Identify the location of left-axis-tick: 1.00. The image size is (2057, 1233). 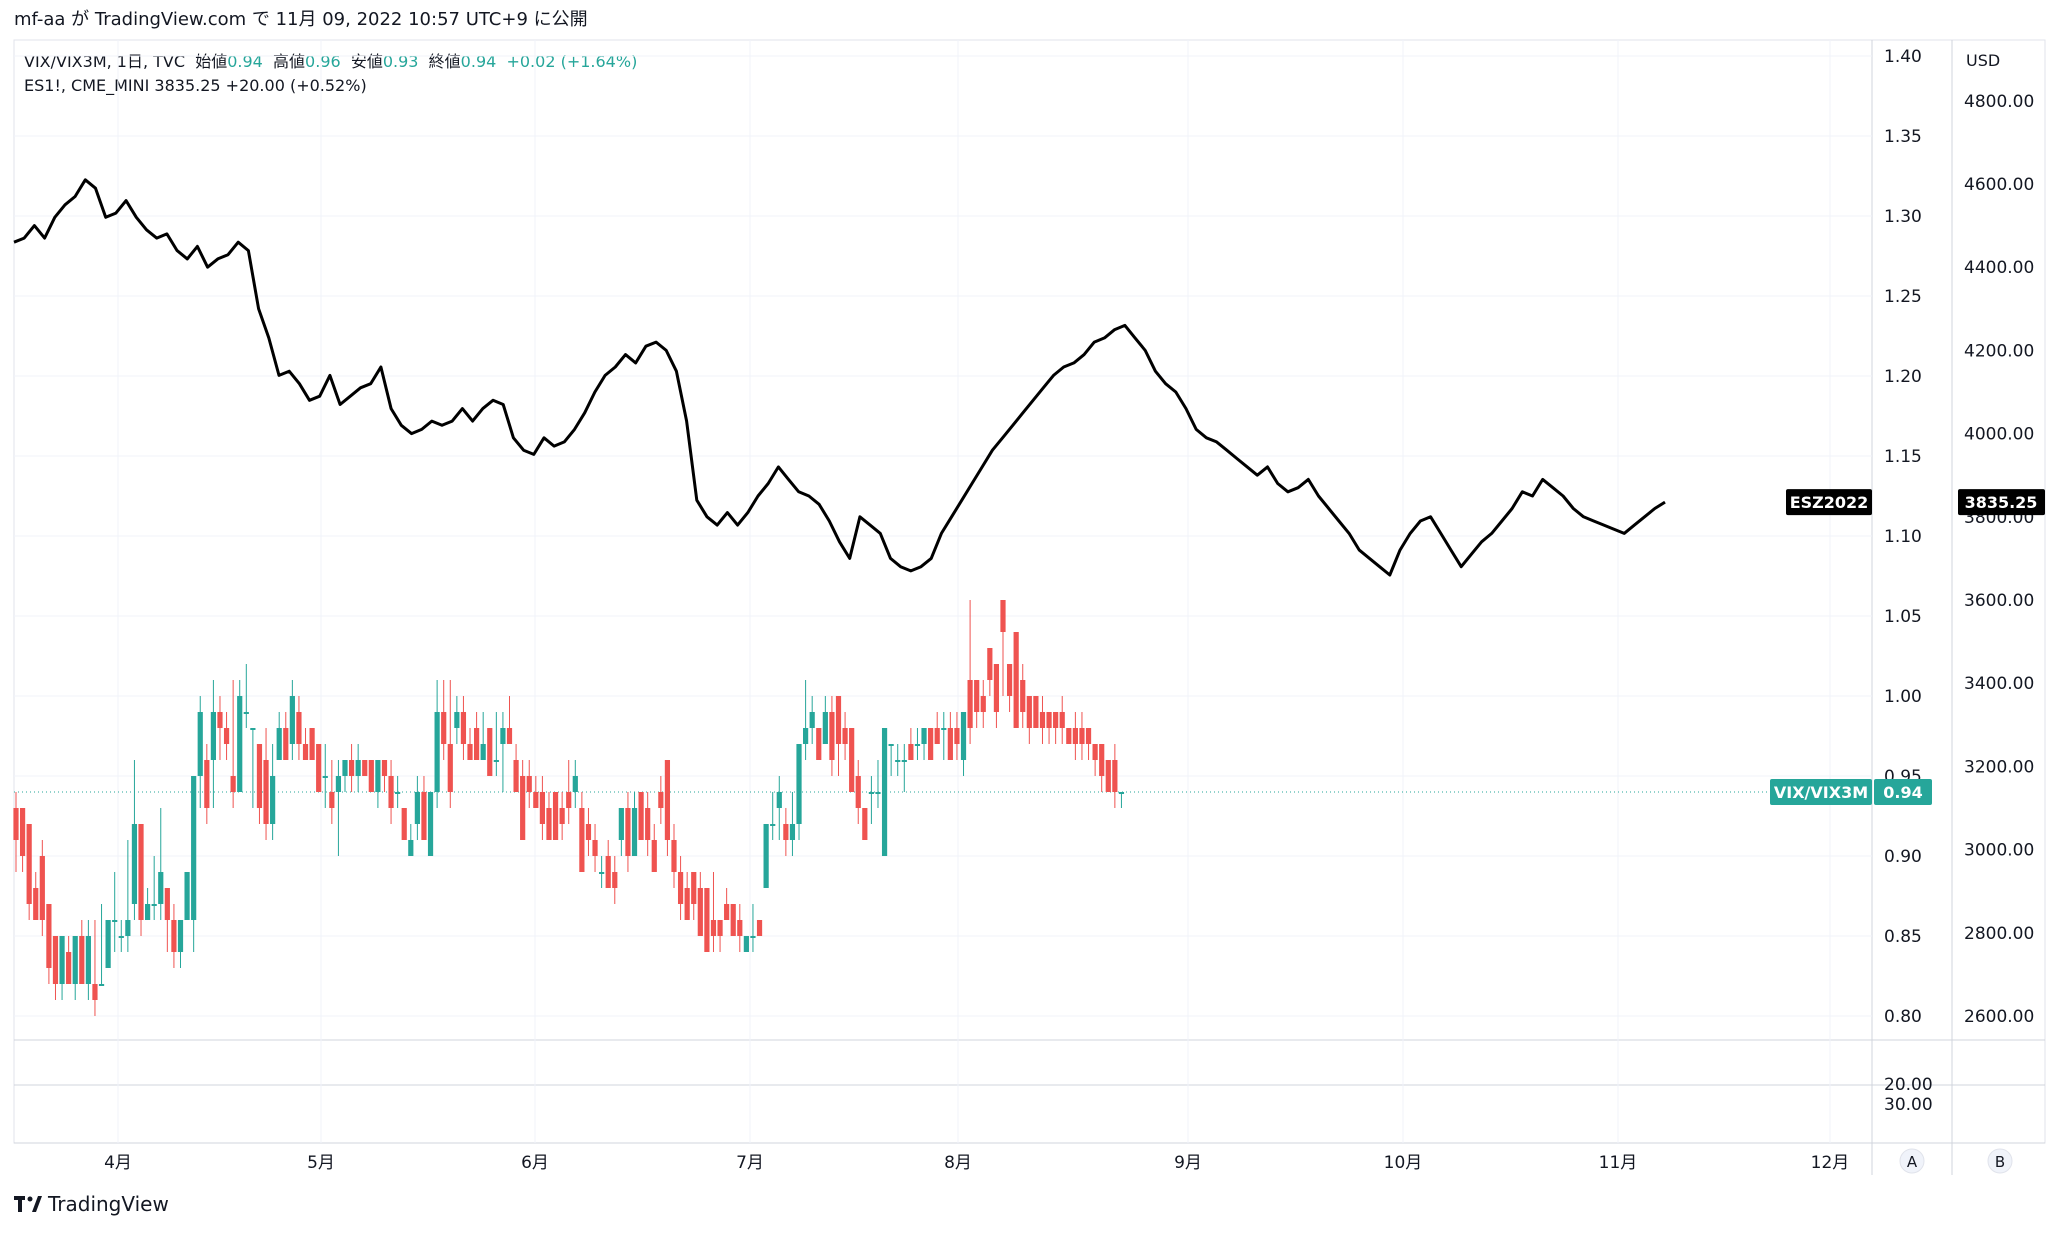
(1903, 697).